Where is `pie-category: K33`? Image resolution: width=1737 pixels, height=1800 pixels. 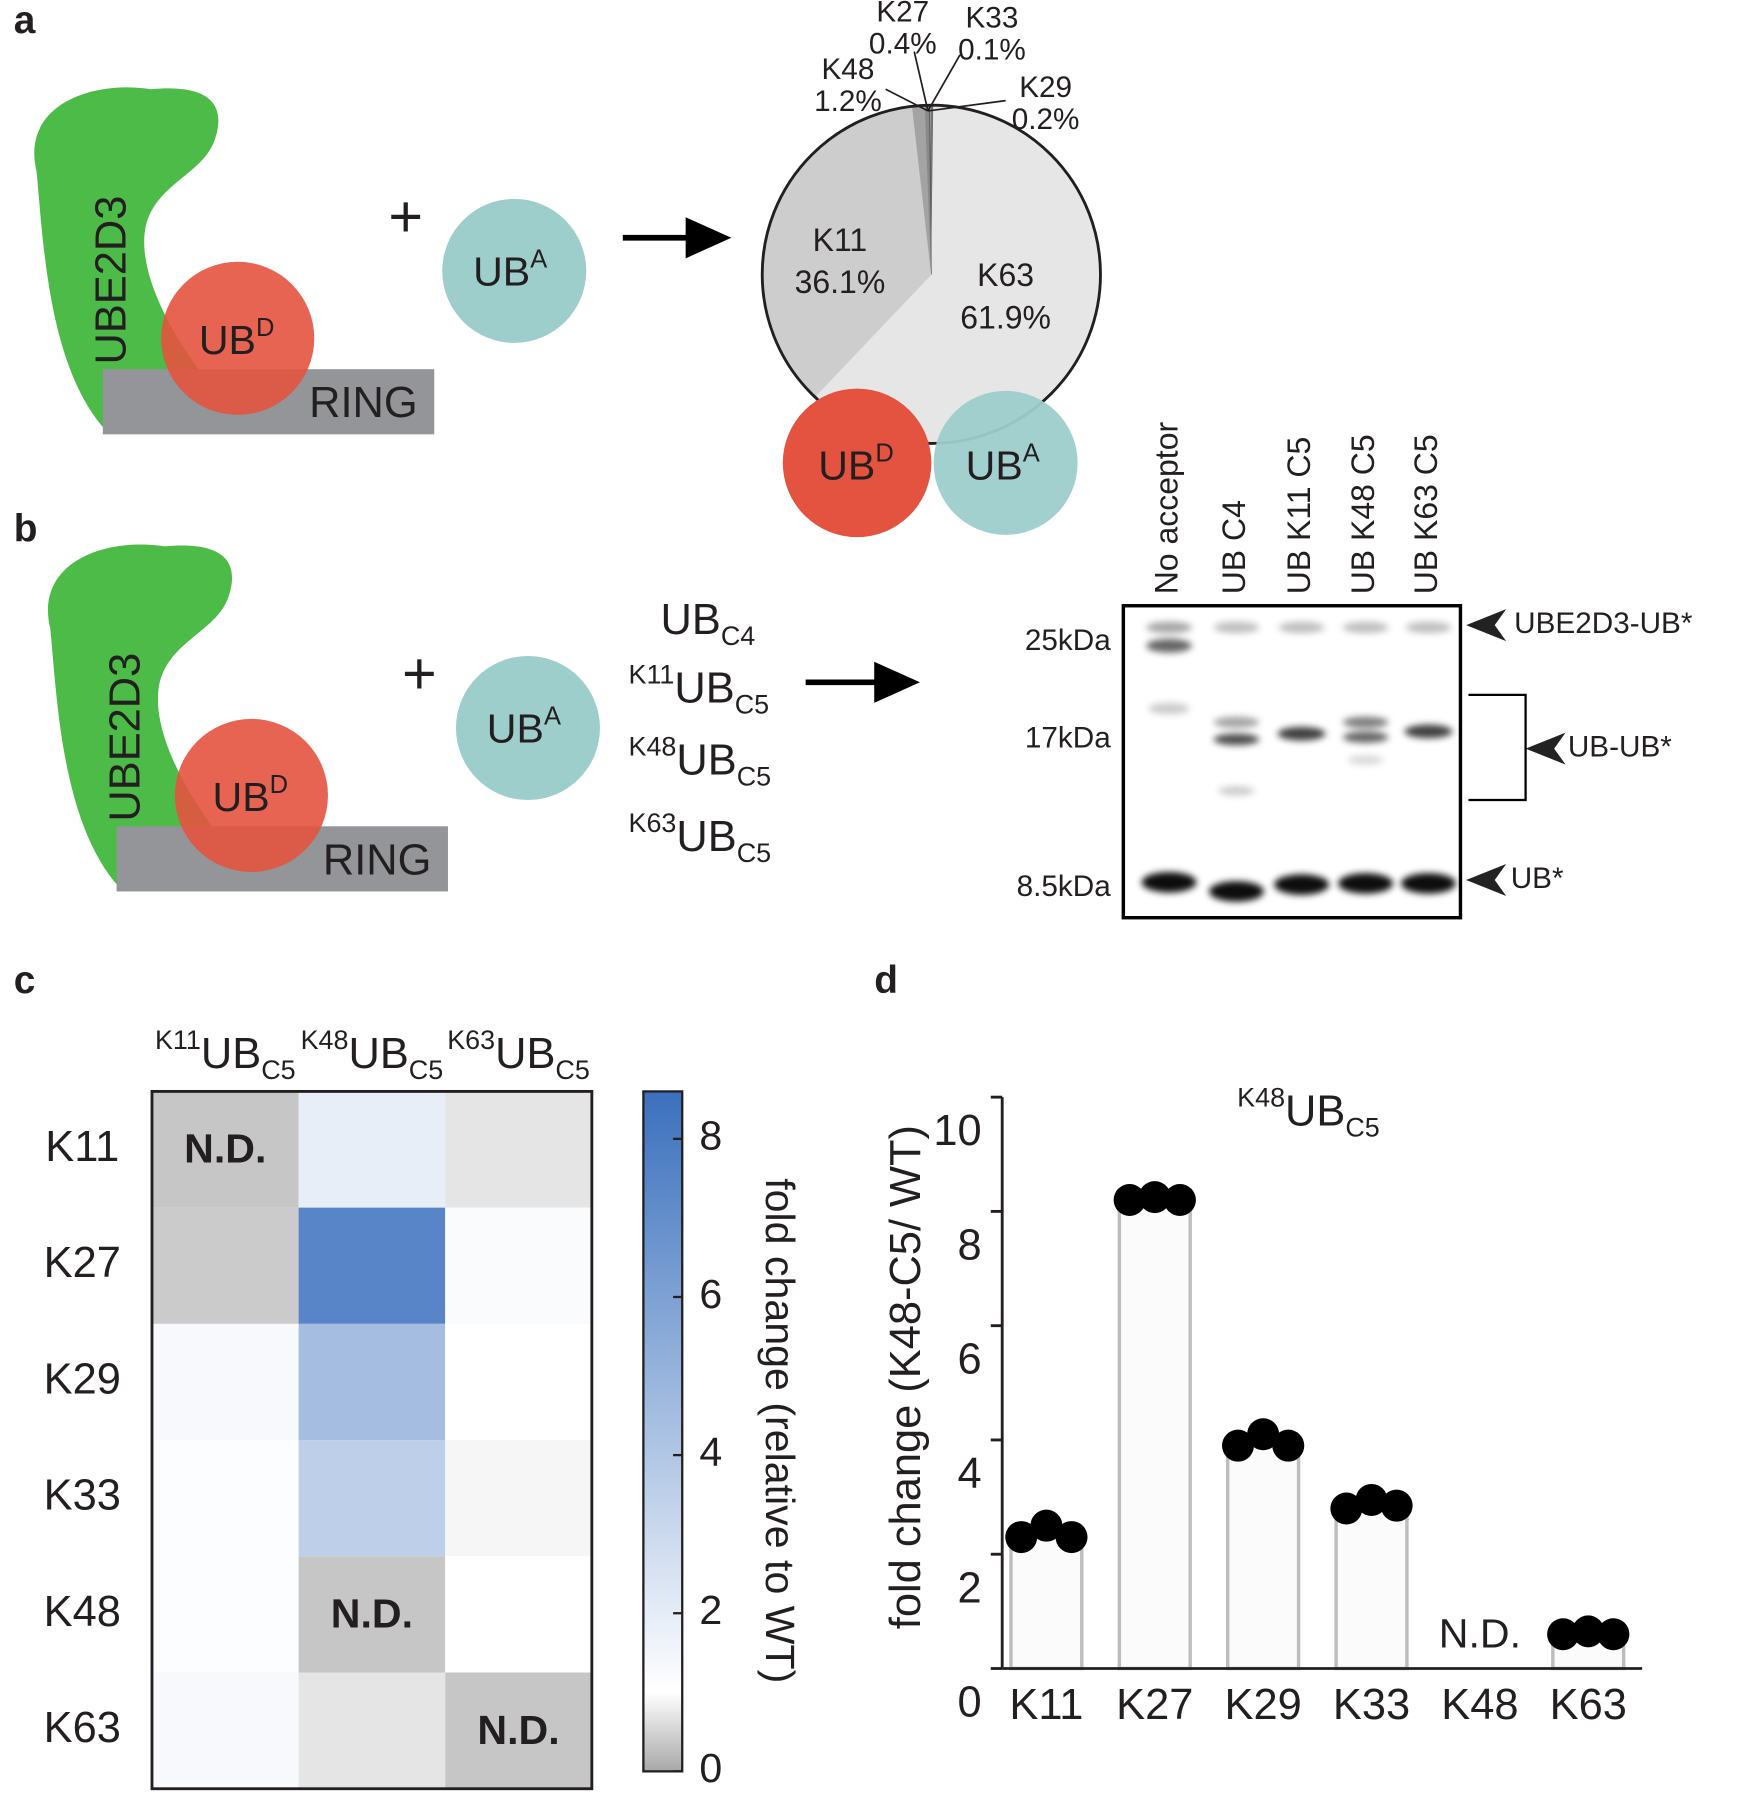 pie-category: K33 is located at coordinates (991, 17).